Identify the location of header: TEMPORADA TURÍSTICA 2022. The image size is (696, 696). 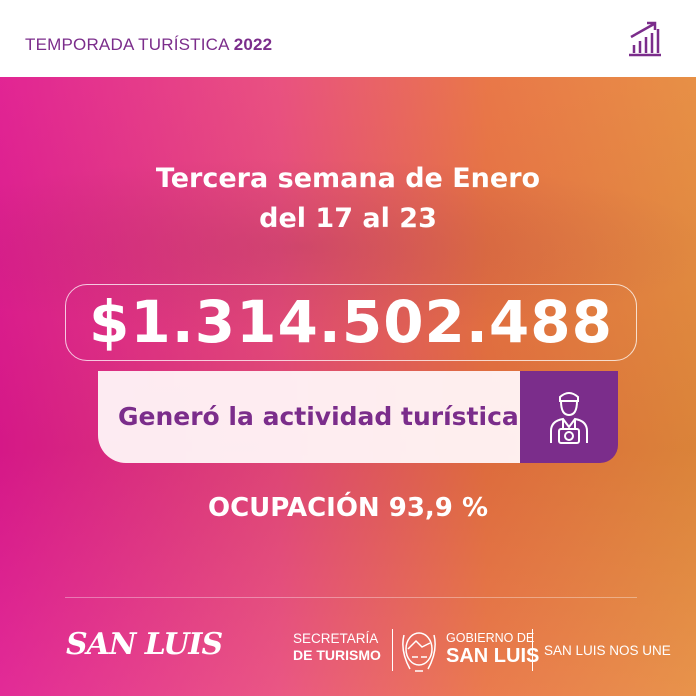
(348, 38).